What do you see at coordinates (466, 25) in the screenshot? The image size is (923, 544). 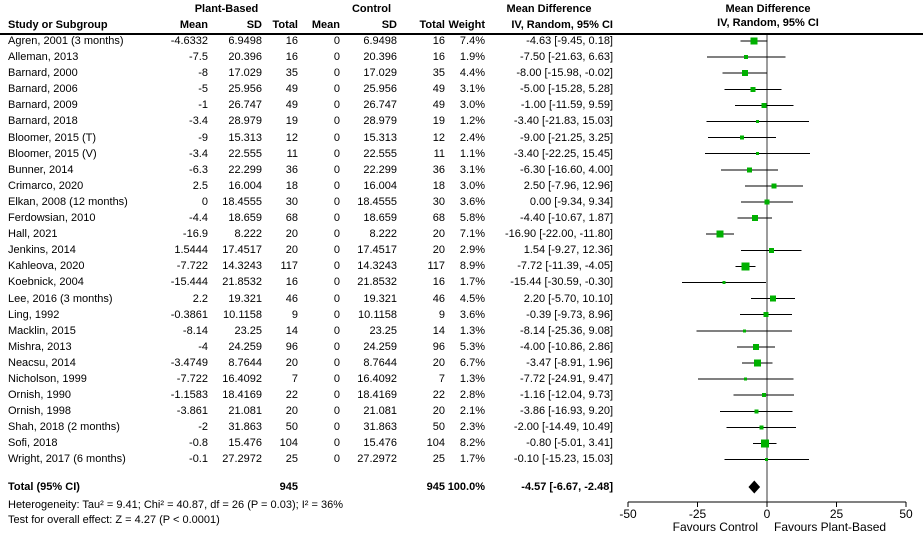 I see `col-weight: Weight` at bounding box center [466, 25].